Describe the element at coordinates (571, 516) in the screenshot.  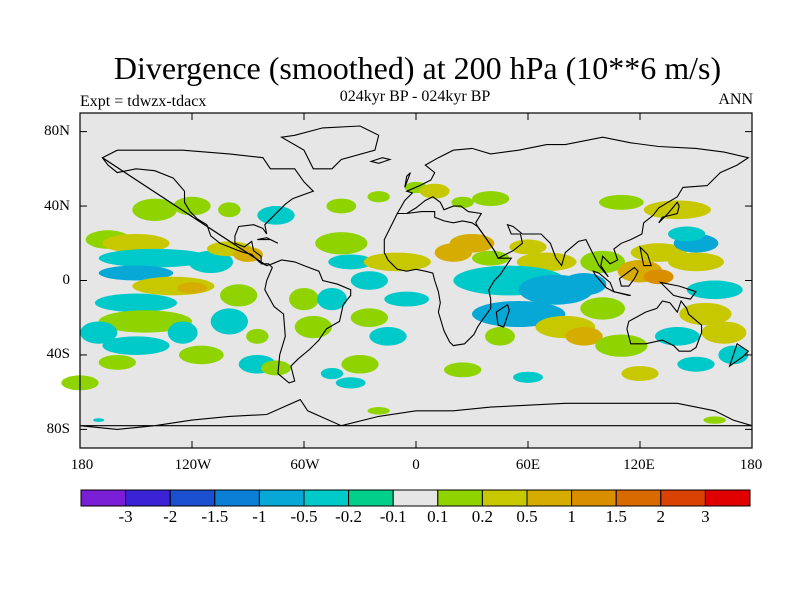
I see `colorbar-label: 1` at that location.